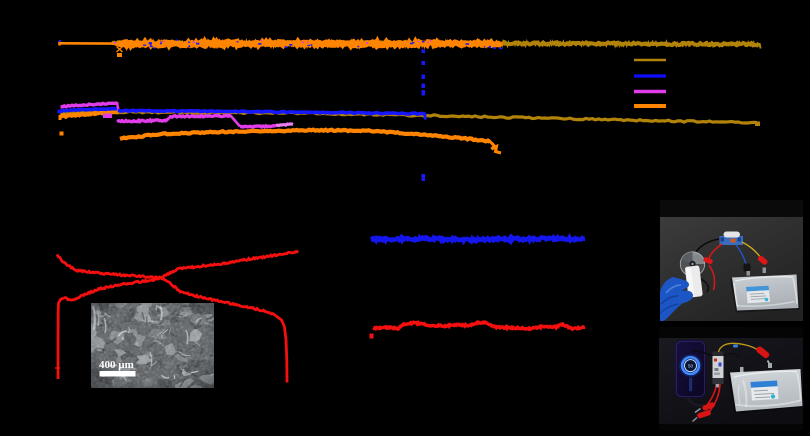  What do you see at coordinates (116, 365) in the screenshot?
I see `svg-text: 400 µm` at bounding box center [116, 365].